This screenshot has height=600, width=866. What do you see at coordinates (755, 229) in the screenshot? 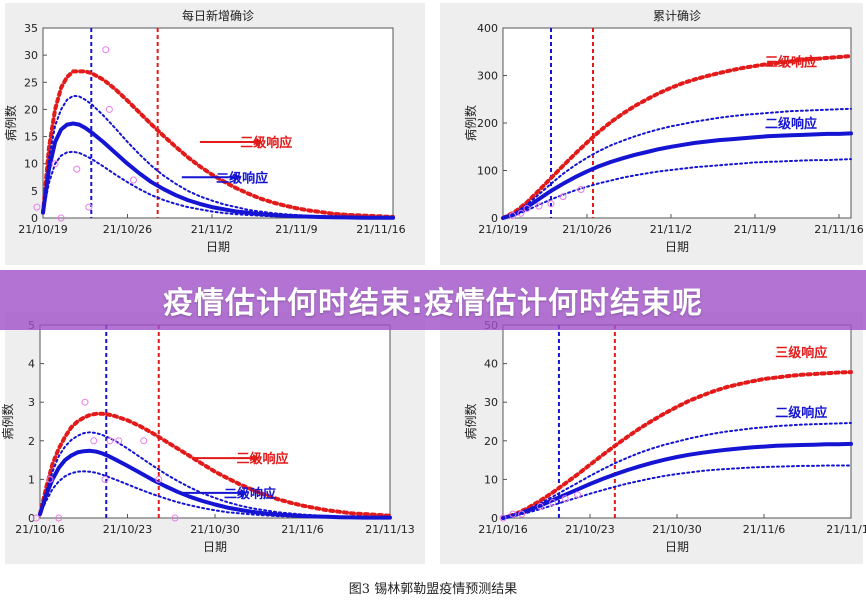
I see `x-tick-label: 21/11/9` at bounding box center [755, 229].